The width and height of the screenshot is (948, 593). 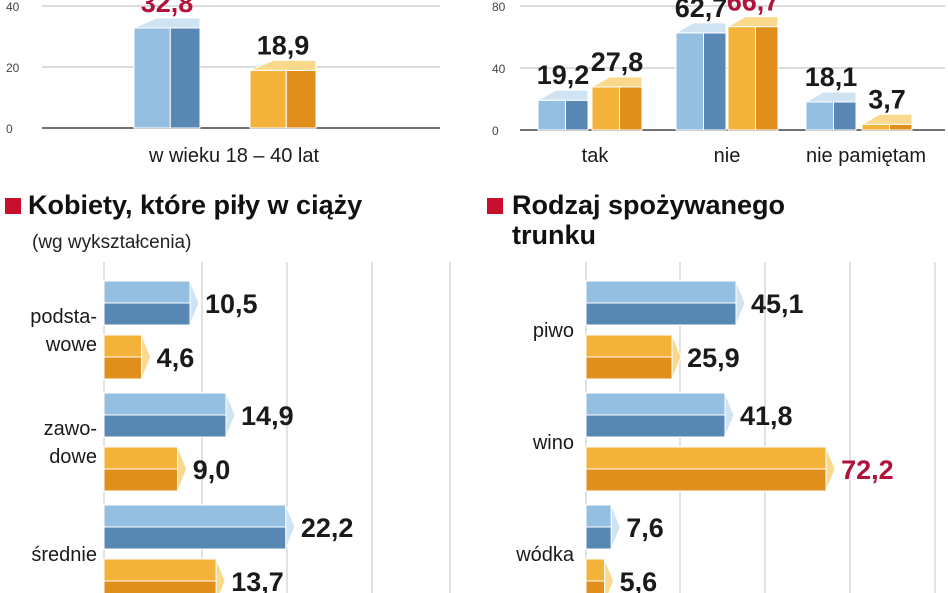 What do you see at coordinates (257, 580) in the screenshot?
I see `value-label-c2-c2-s1: 13,7` at bounding box center [257, 580].